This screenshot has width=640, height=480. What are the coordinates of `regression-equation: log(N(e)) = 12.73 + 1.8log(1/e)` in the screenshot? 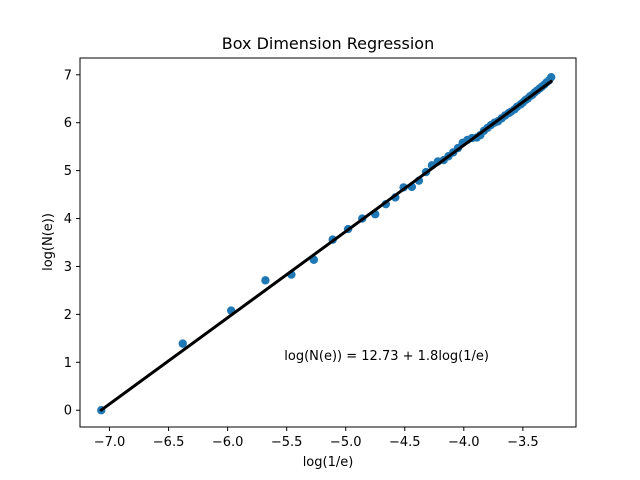 It's located at (386, 356).